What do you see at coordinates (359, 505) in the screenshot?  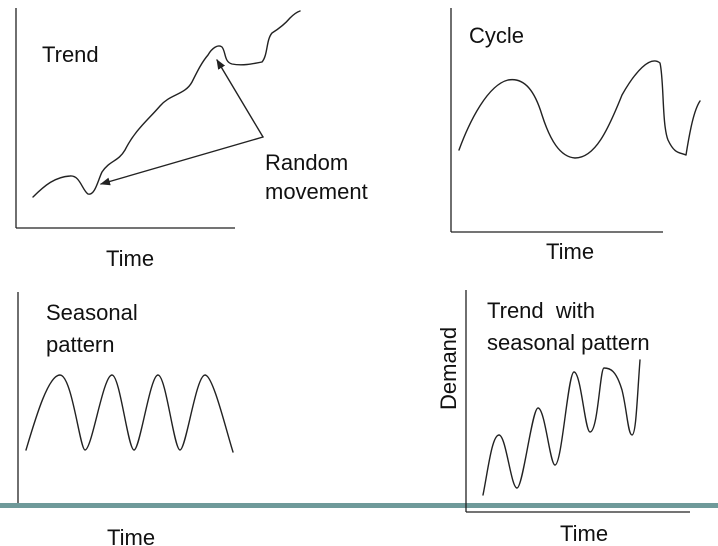 I see `slide-divider` at bounding box center [359, 505].